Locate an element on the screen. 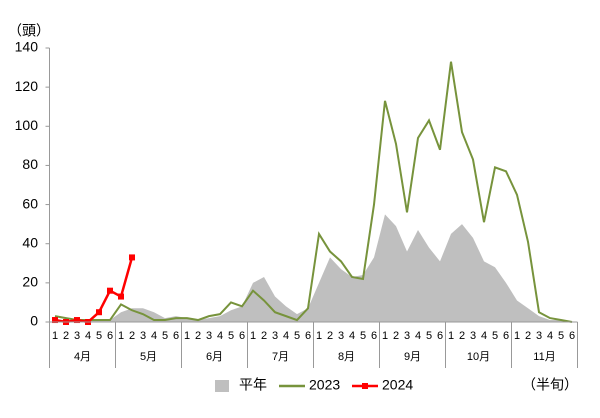 The width and height of the screenshot is (600, 418). y-tick-label: 60 is located at coordinates (30, 203).